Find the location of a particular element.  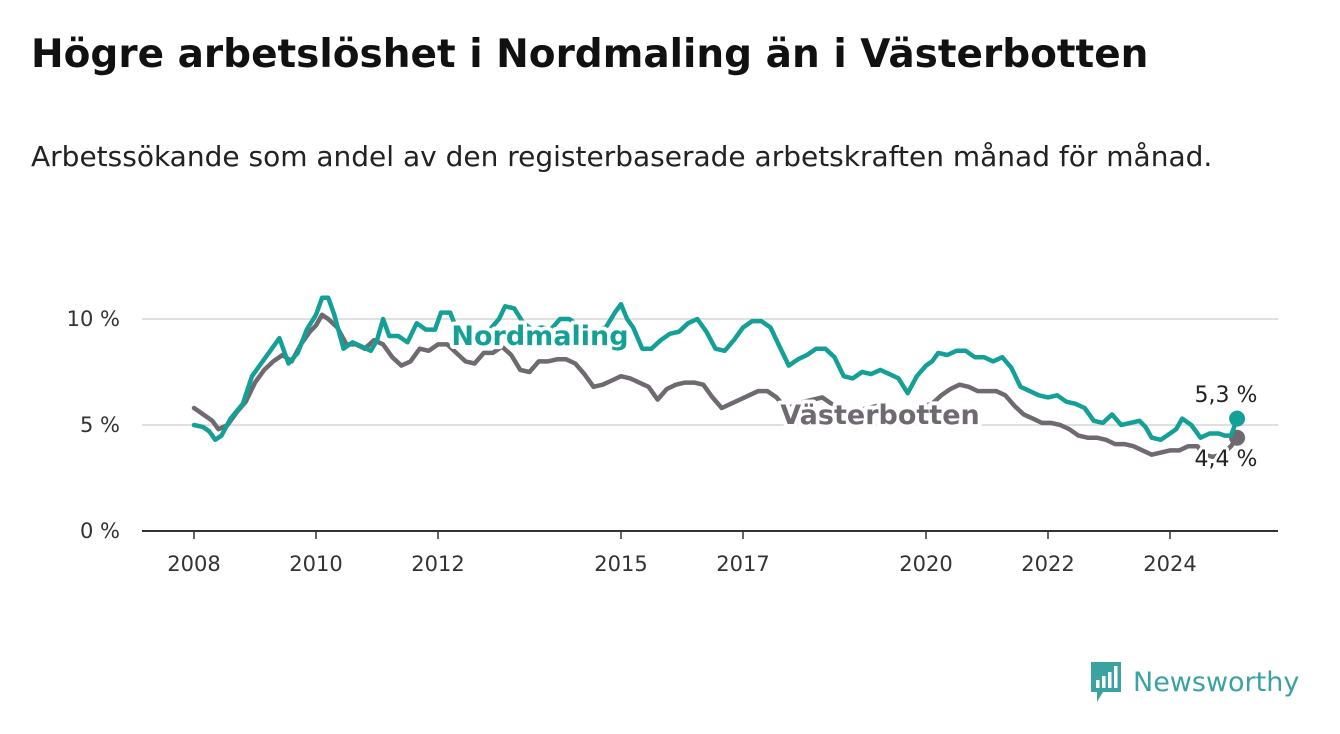

x-tick-label: 2008 is located at coordinates (193, 564).